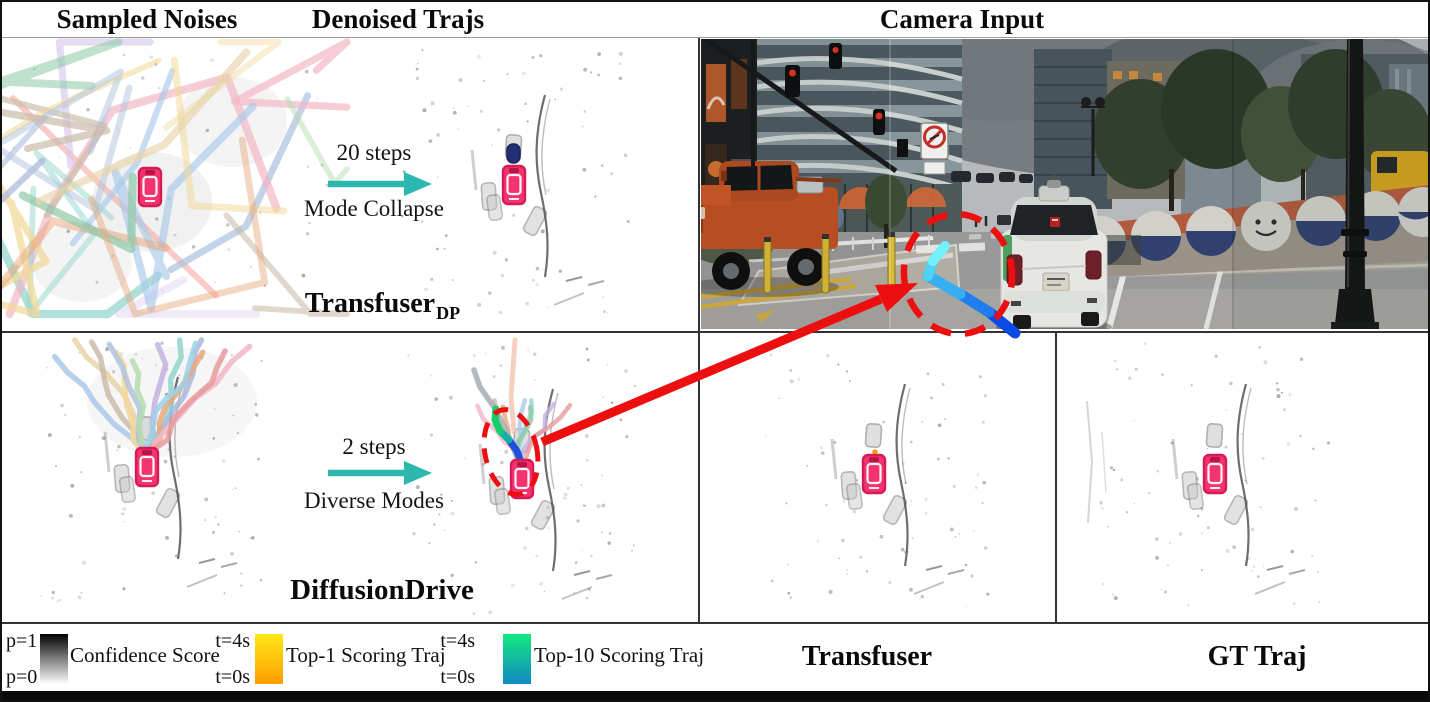  I want to click on panel-label-gt-traj: GT Traj, so click(1257, 656).